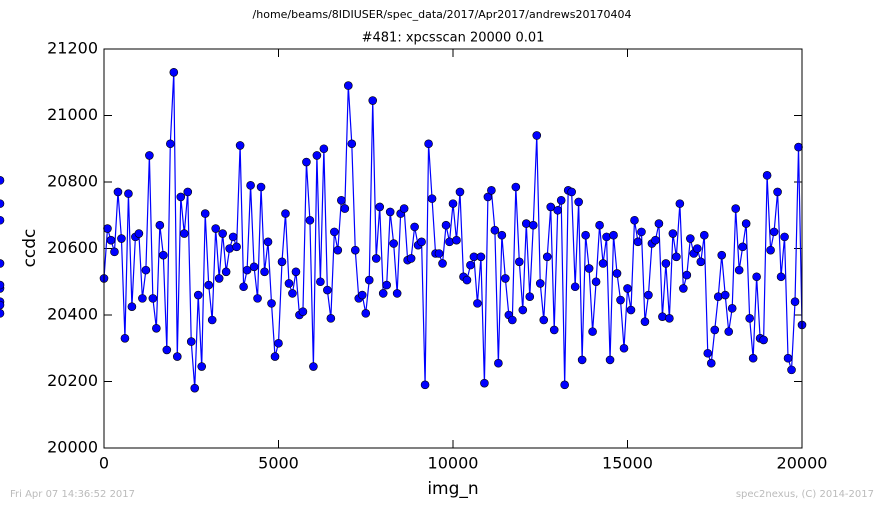 The width and height of the screenshot is (884, 509). What do you see at coordinates (627, 463) in the screenshot?
I see `x-tick-label: 15000` at bounding box center [627, 463].